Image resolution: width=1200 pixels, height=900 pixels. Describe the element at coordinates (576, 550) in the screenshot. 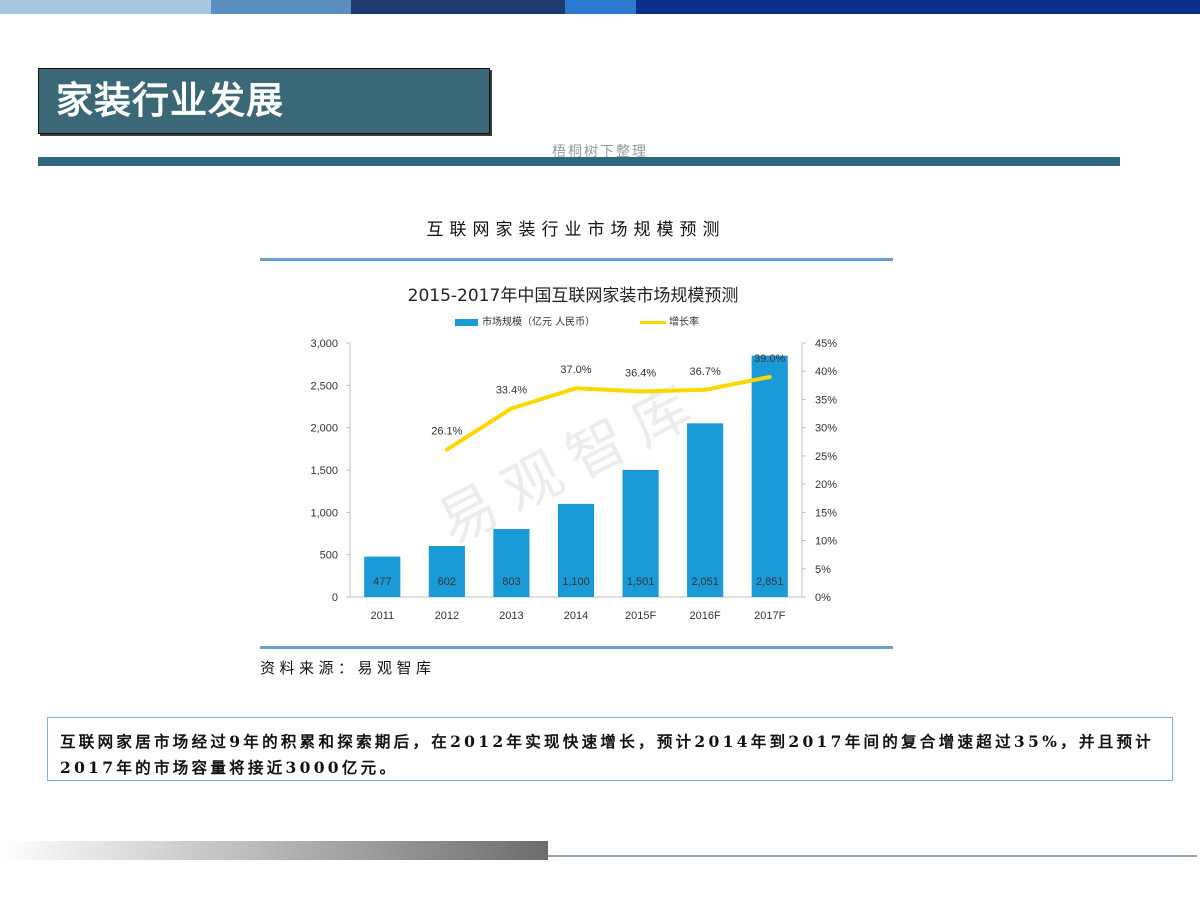

I see `bar-2014` at that location.